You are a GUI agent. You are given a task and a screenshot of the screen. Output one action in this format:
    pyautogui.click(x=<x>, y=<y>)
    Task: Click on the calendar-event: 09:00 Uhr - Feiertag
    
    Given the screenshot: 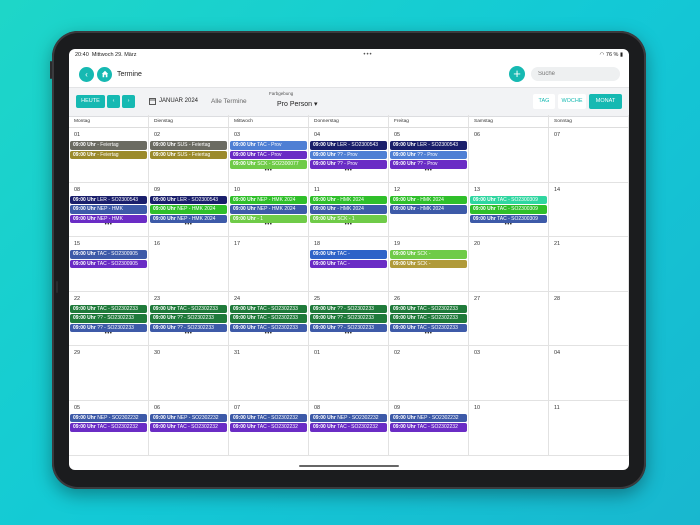 What is the action you would take?
    pyautogui.click(x=108, y=154)
    